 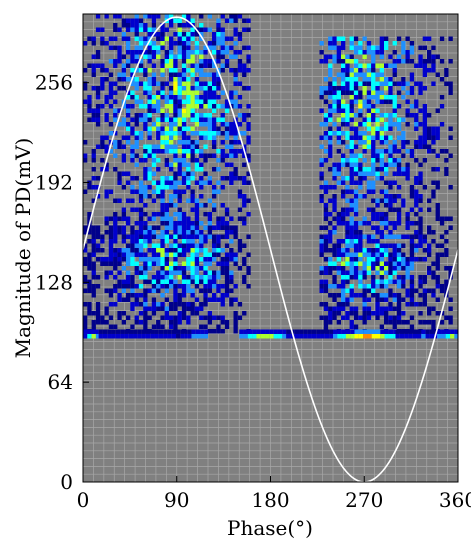 What do you see at coordinates (60, 382) in the screenshot?
I see `y-tick-label: 64` at bounding box center [60, 382].